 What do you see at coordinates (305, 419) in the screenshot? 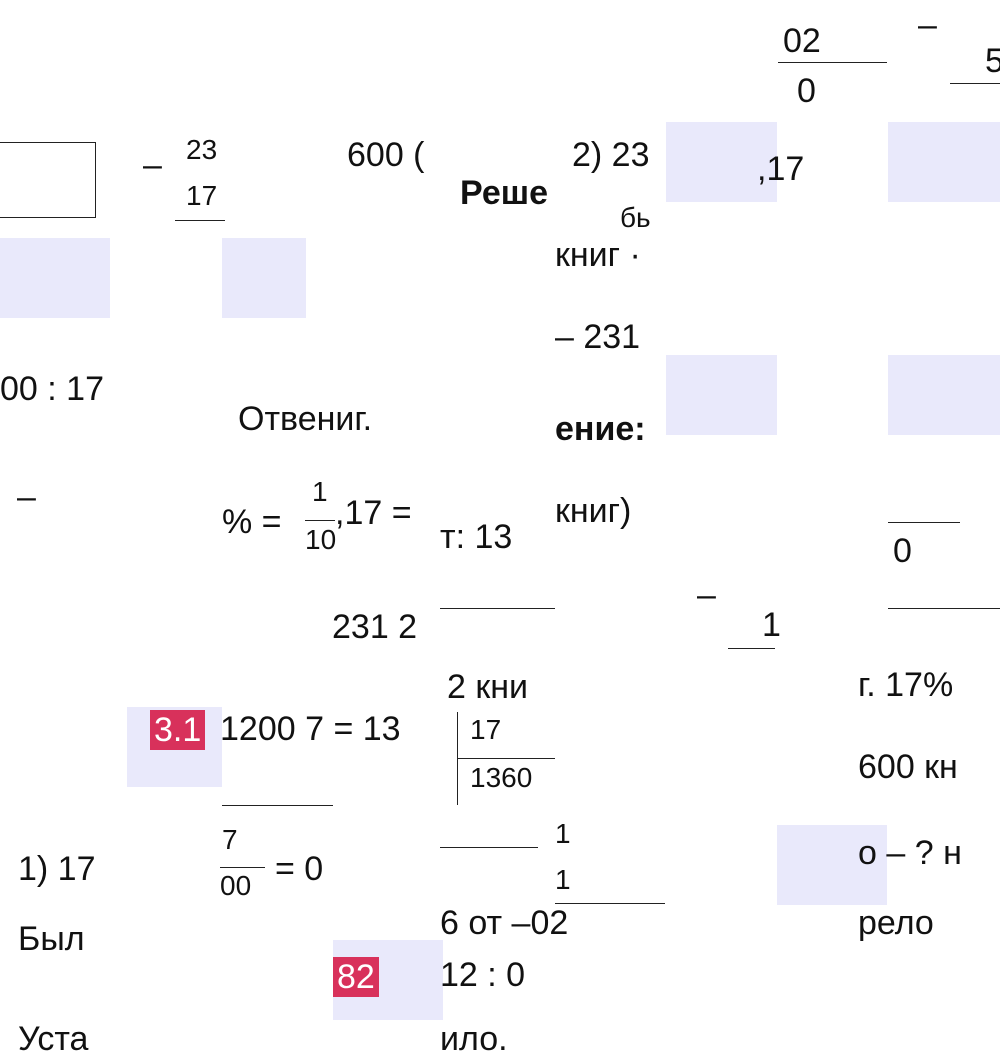
I see `text: Отвениг.` at bounding box center [305, 419].